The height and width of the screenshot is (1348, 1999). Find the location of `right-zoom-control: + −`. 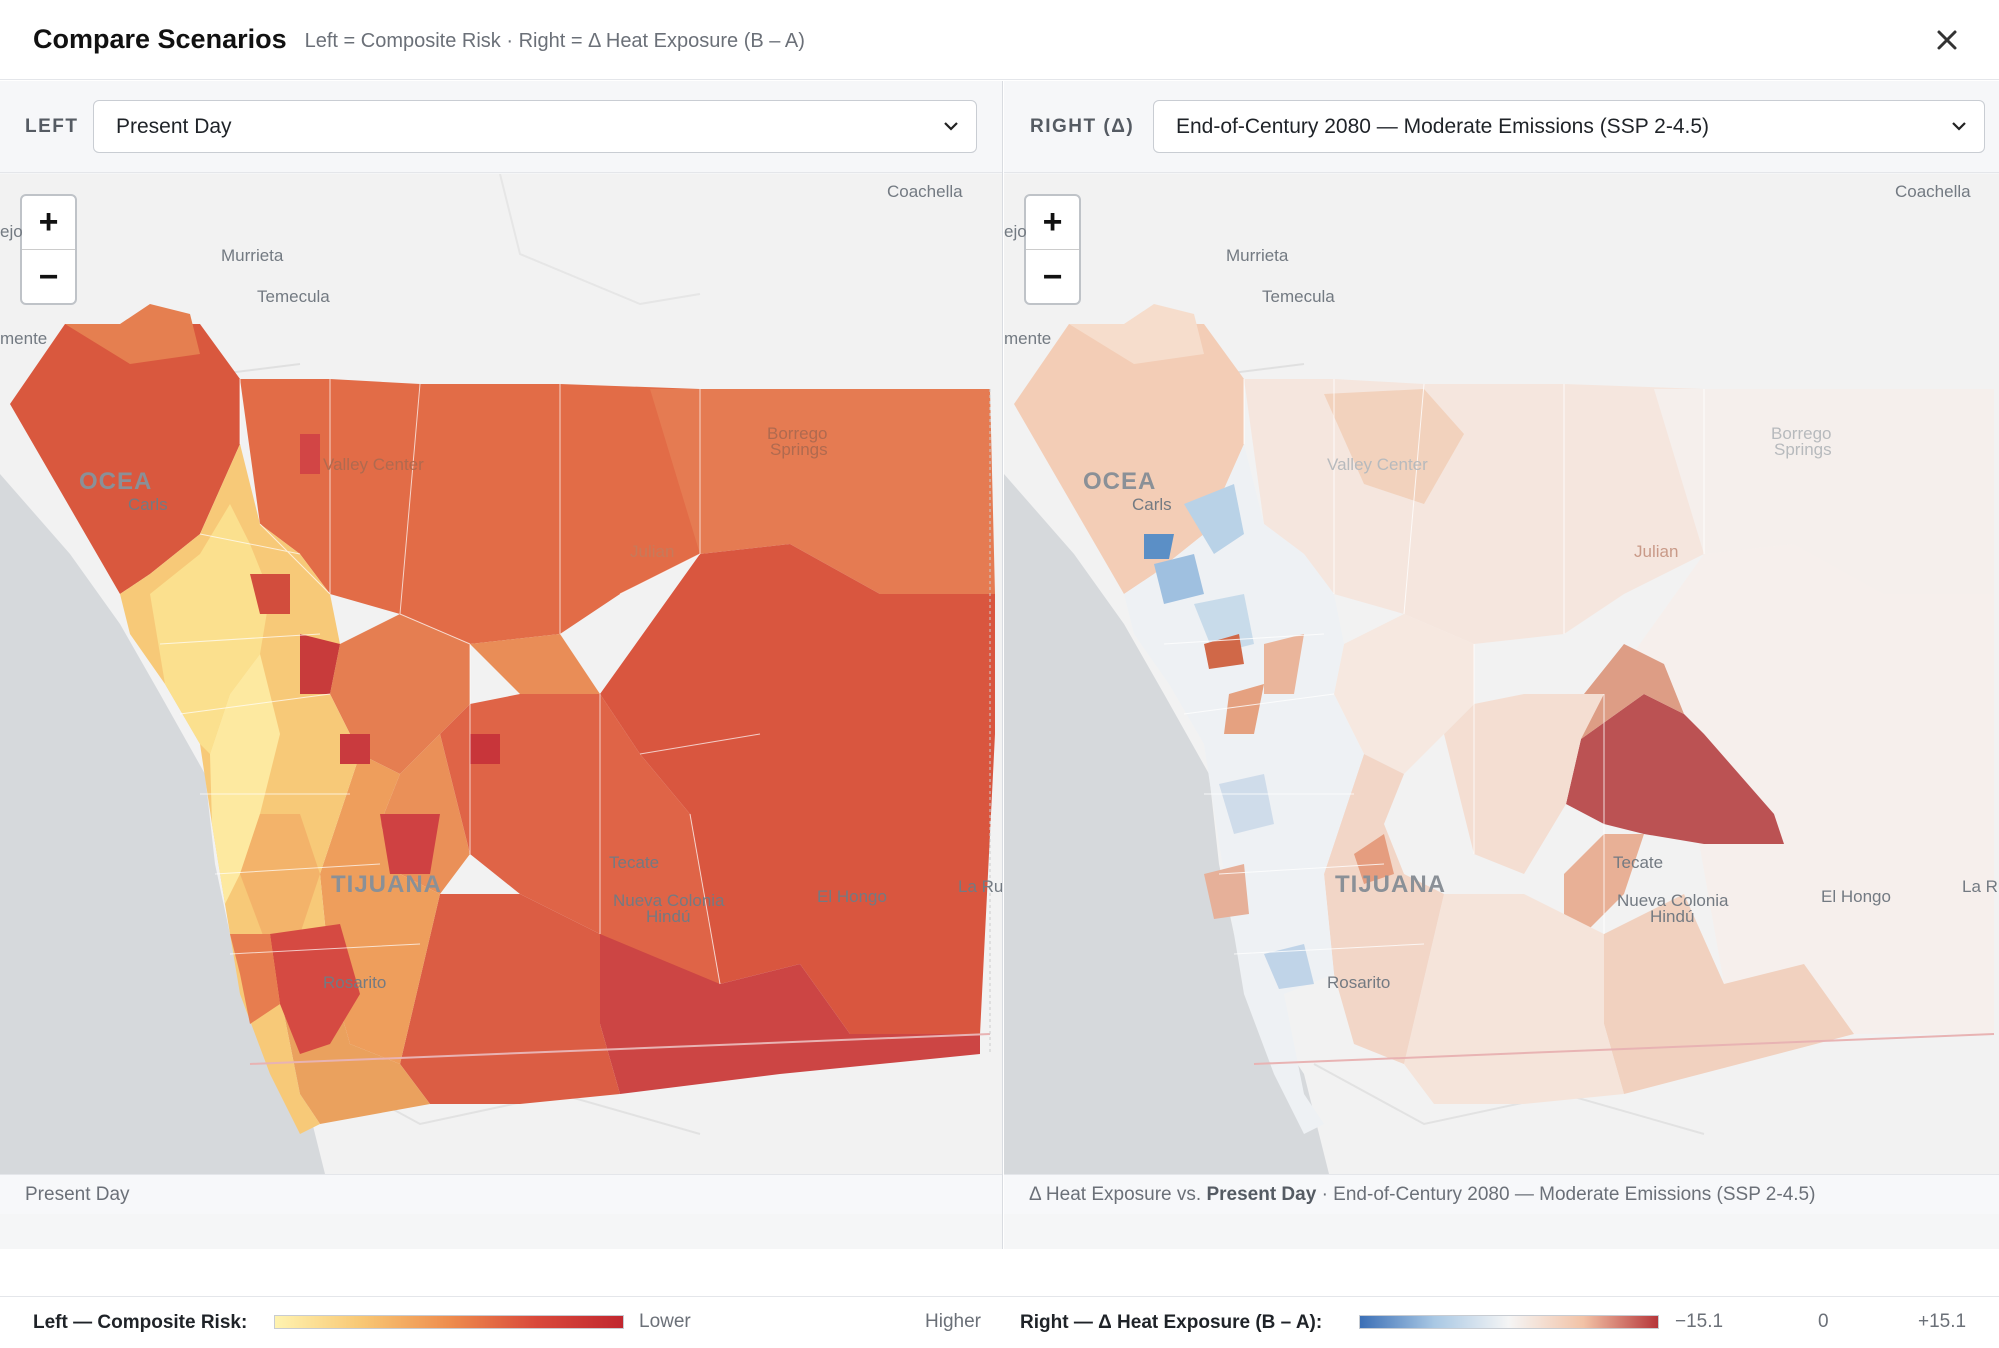

right-zoom-control: + − is located at coordinates (1052, 249).